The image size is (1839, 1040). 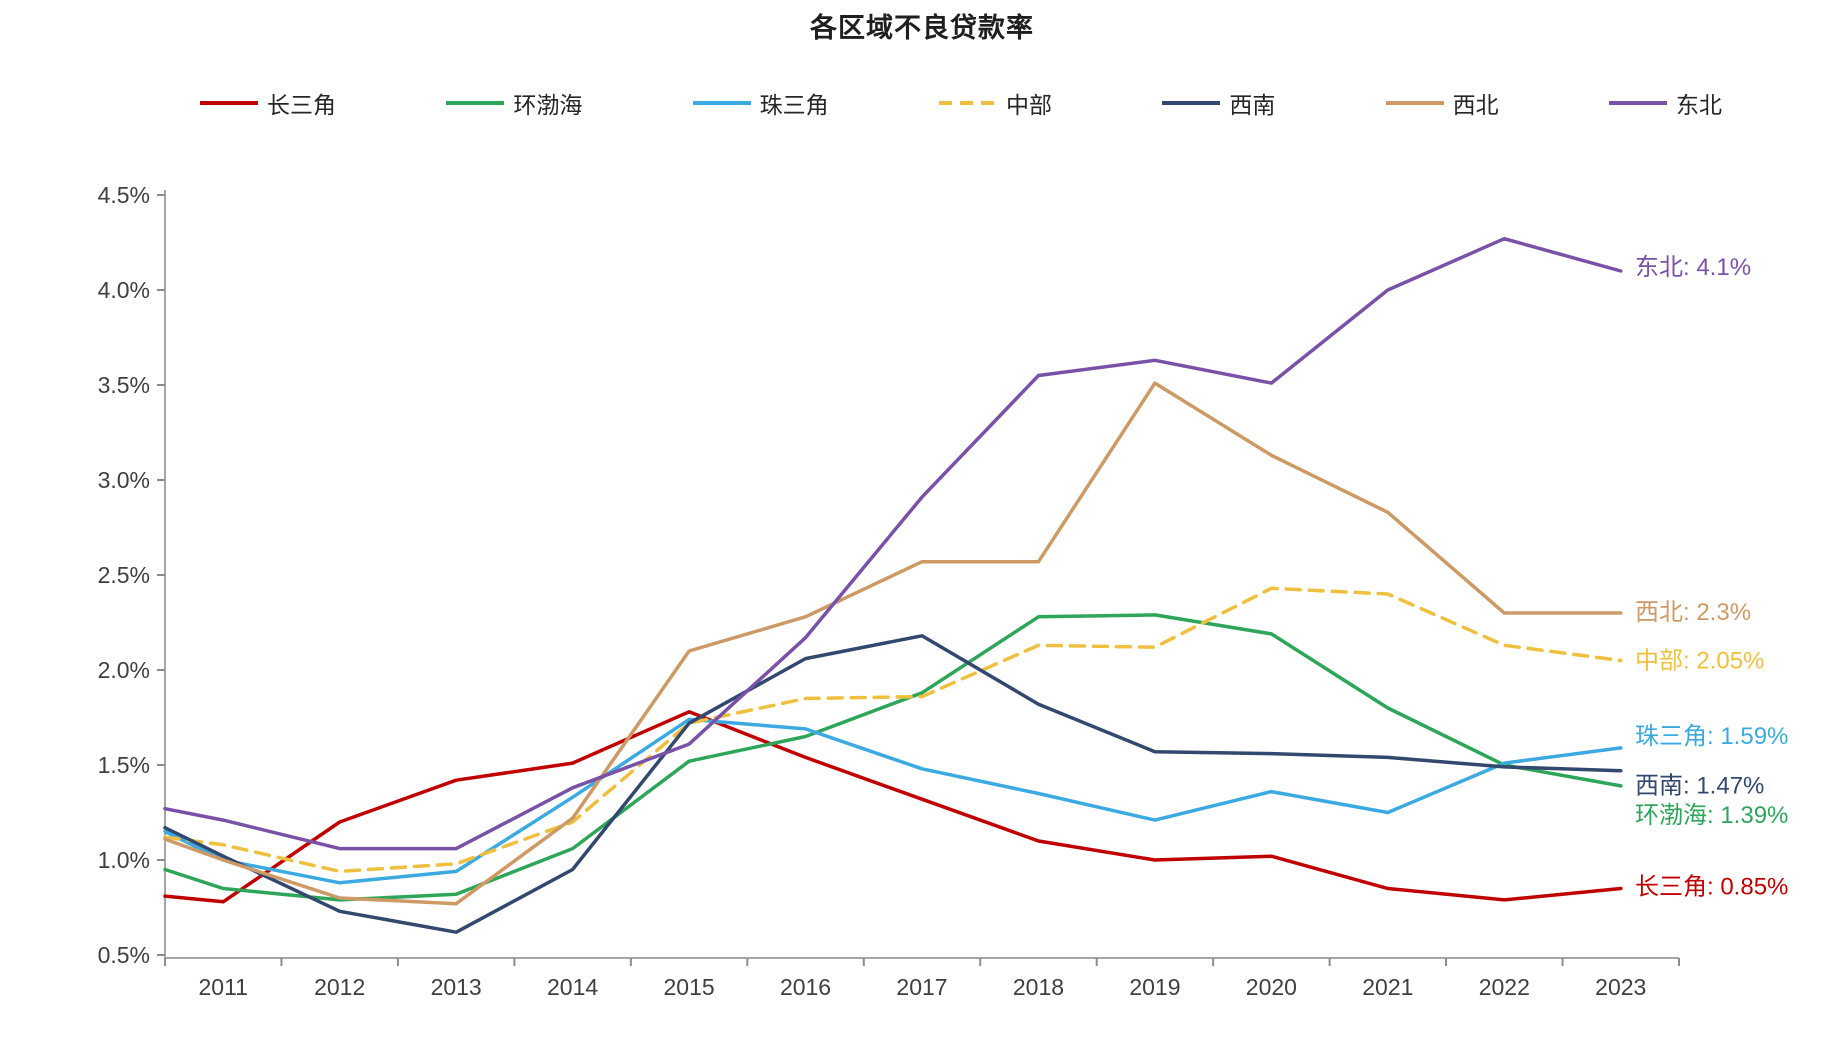 I want to click on x-tick-label: 2016, so click(x=805, y=987).